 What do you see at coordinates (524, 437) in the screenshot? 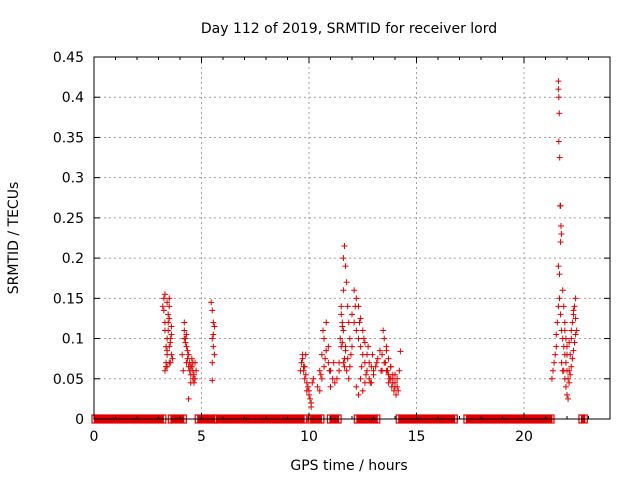
I see `x-tick-label: 20` at bounding box center [524, 437].